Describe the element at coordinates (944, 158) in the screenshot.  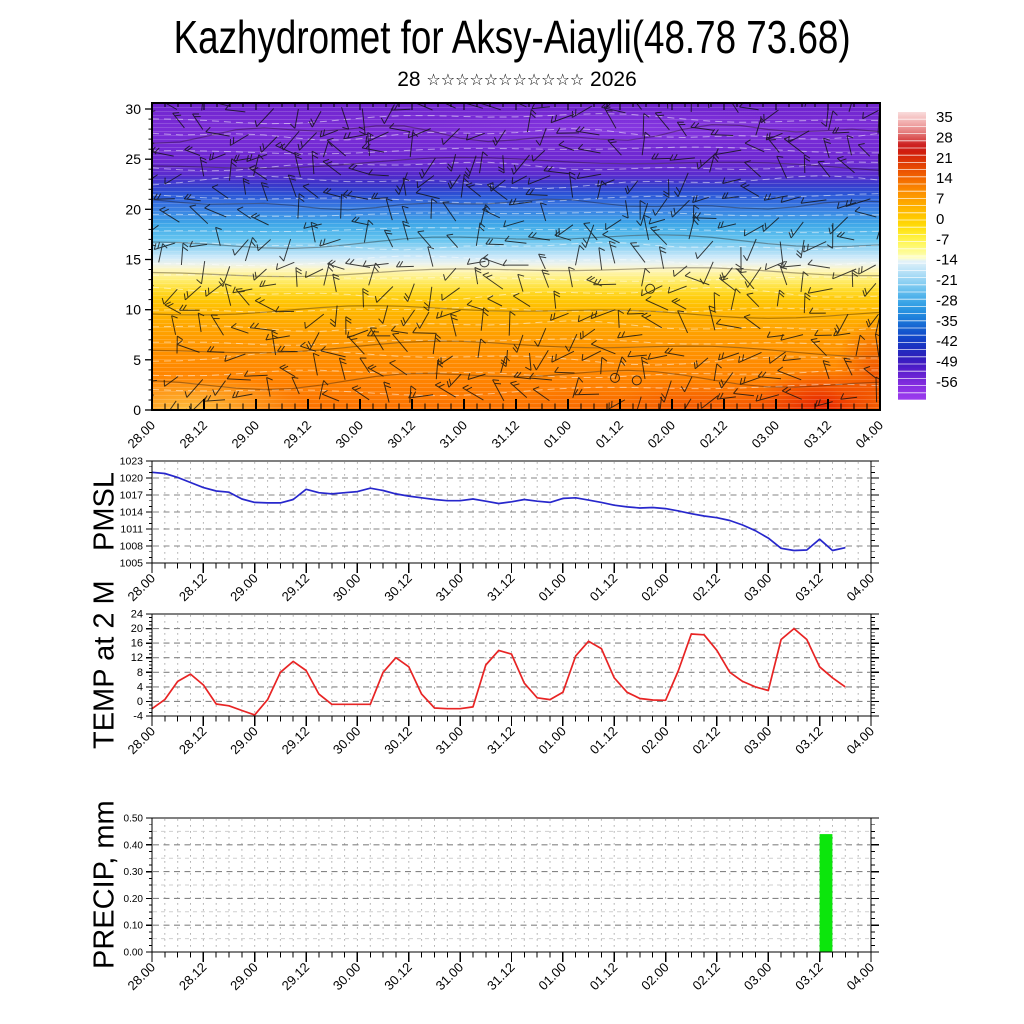
I see `svg-text: 21` at that location.